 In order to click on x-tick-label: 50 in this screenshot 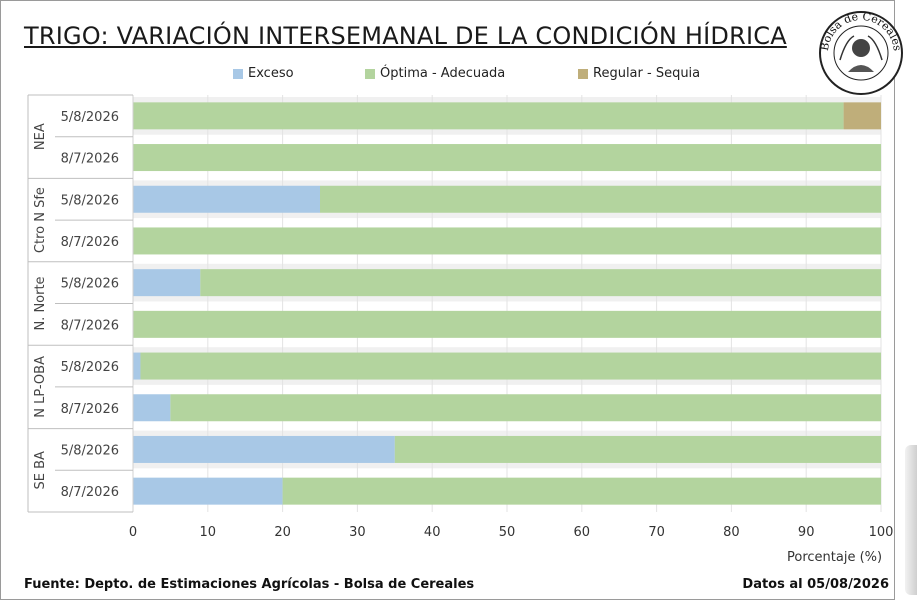, I will do `click(507, 532)`.